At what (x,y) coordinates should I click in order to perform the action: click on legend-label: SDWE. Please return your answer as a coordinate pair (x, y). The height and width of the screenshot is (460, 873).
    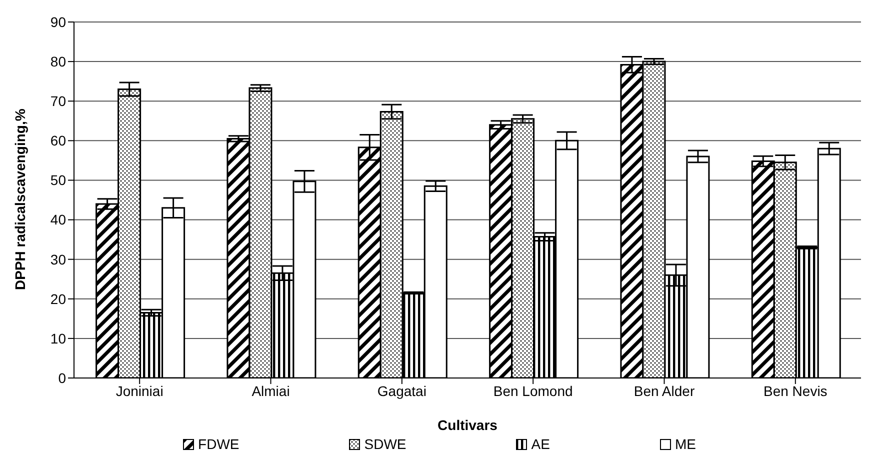
    Looking at the image, I should click on (385, 444).